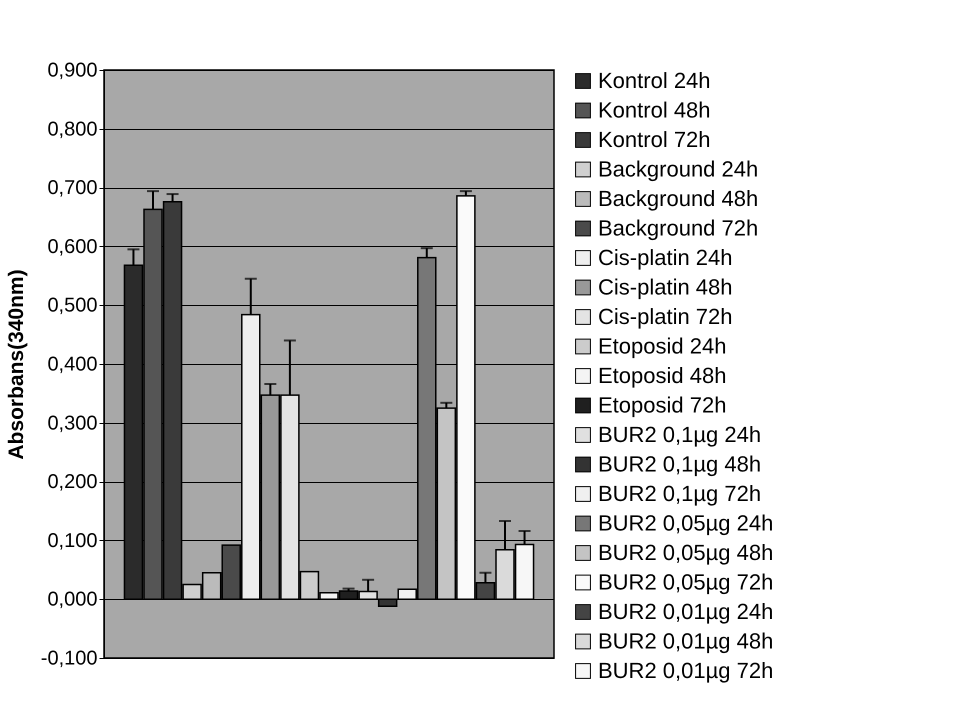 This screenshot has width=953, height=701. I want to click on legend-label: Kontrol 48h, so click(654, 110).